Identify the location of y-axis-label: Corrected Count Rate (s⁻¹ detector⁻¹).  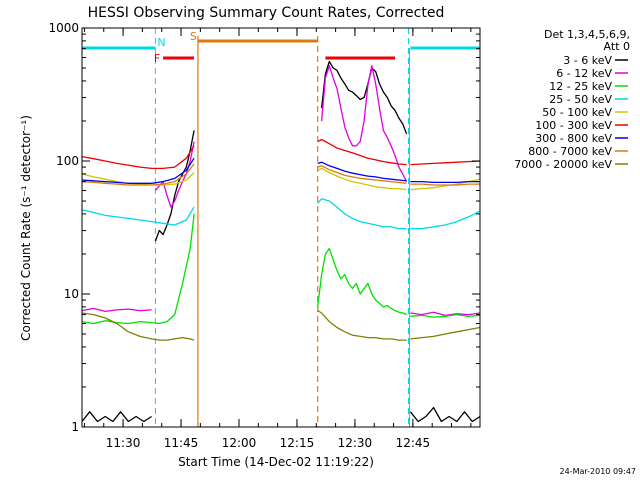
(26, 228).